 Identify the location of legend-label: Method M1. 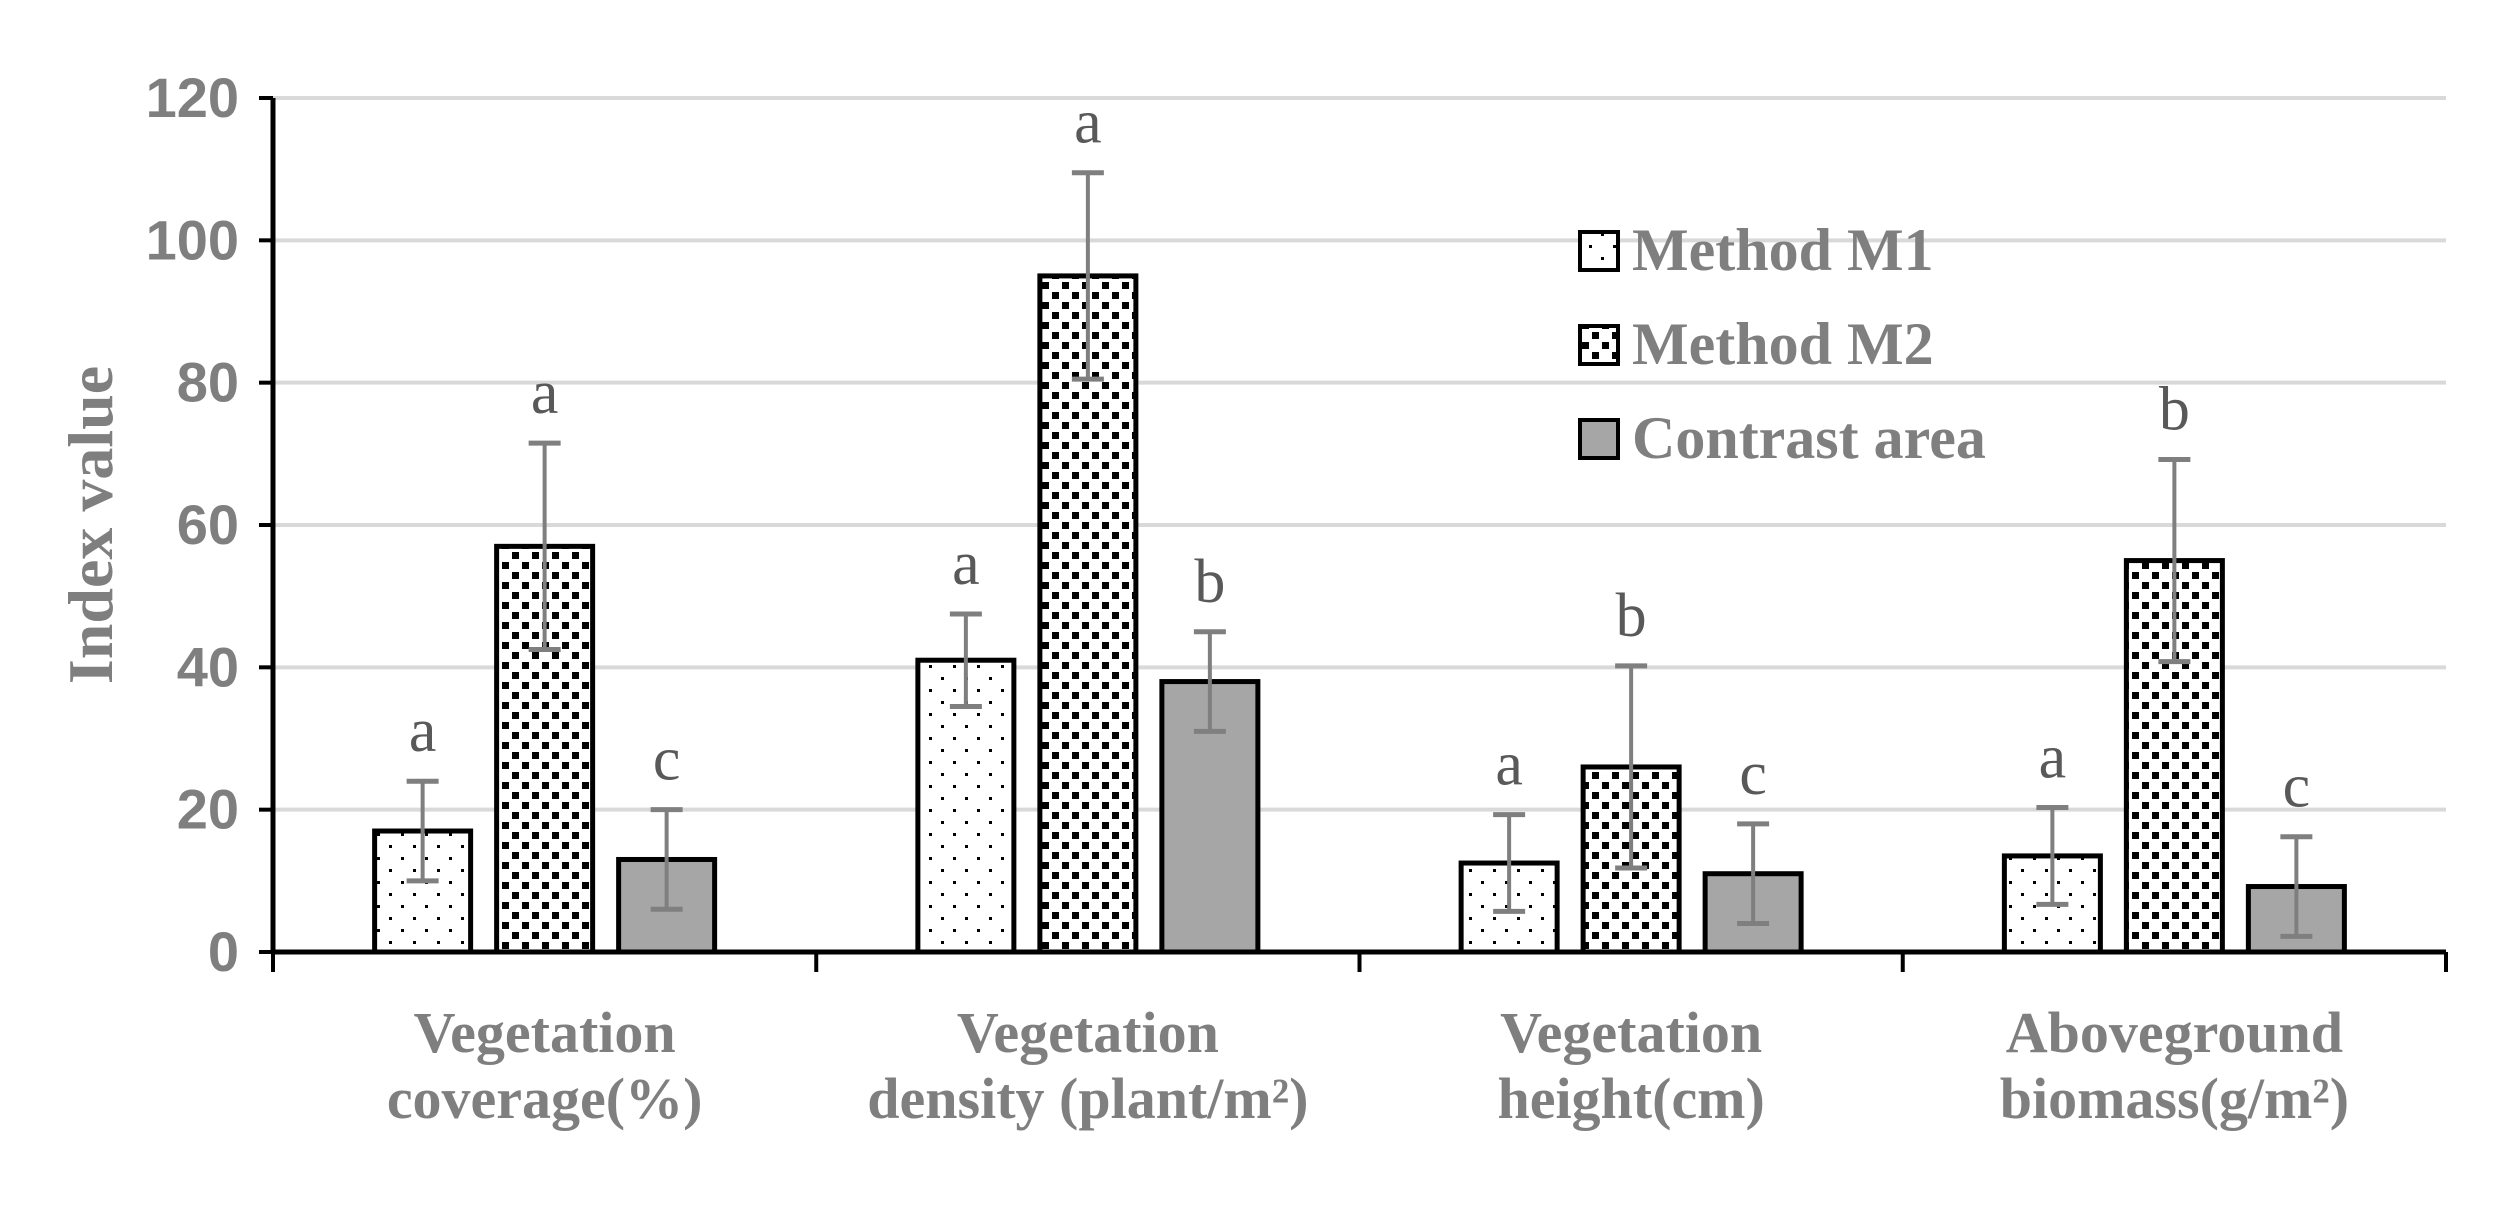
(1783, 250).